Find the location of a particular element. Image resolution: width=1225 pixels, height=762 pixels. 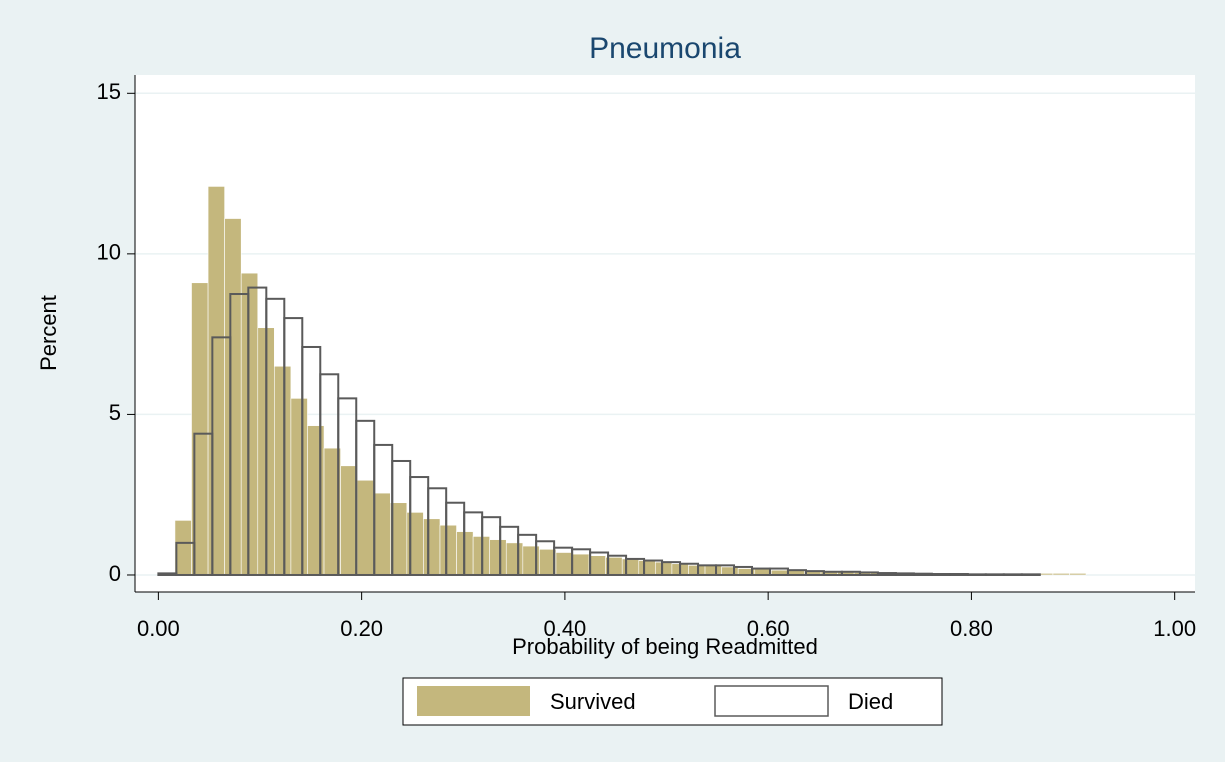

y-tick-label: 0 is located at coordinates (115, 573).